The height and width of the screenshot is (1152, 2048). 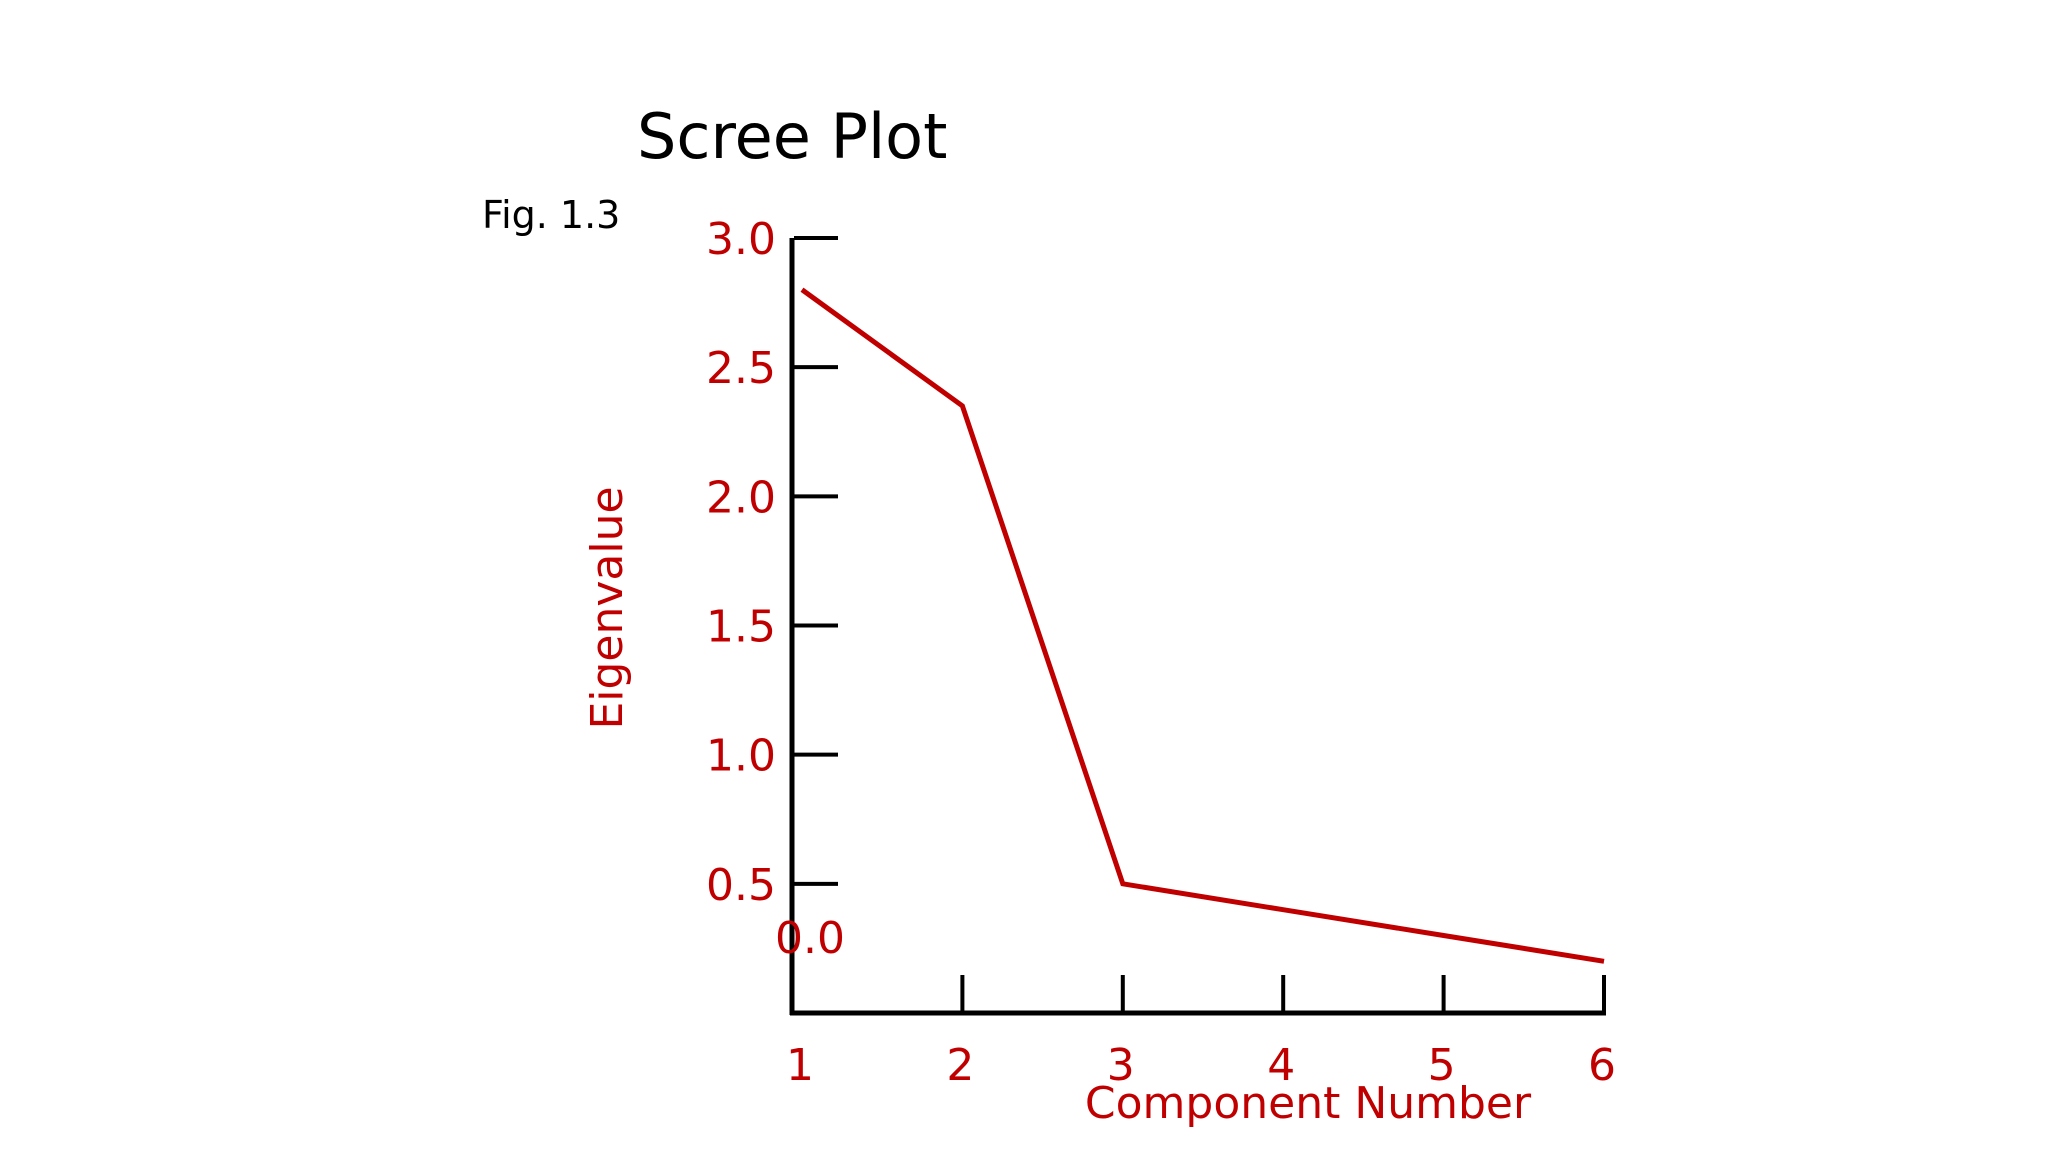 I want to click on y-tick-label: 1.5, so click(x=741, y=627).